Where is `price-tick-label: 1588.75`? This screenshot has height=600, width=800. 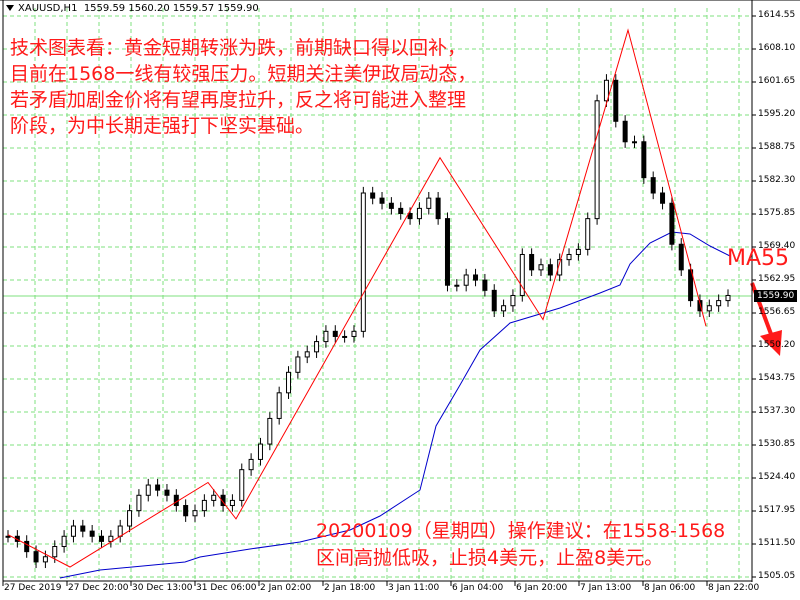
price-tick-label: 1588.75 is located at coordinates (777, 147).